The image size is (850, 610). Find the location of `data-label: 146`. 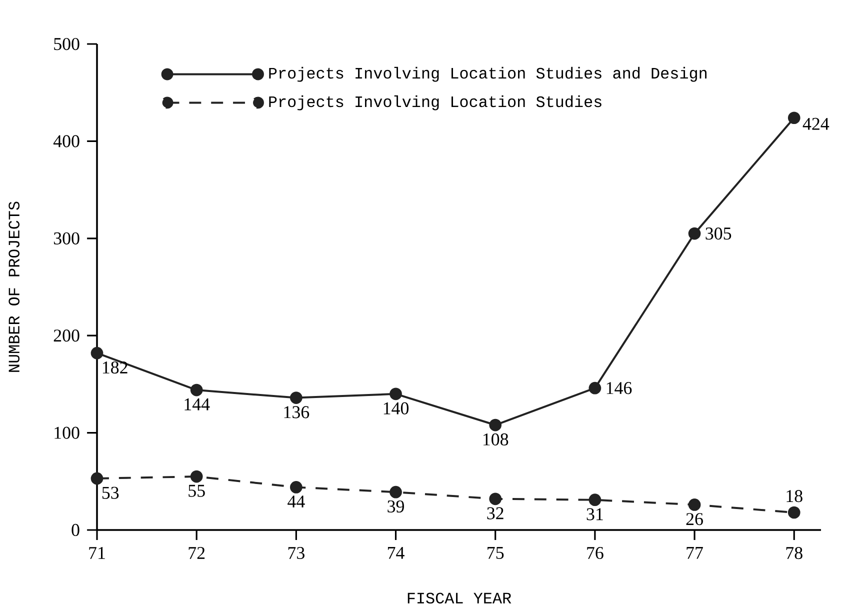

data-label: 146 is located at coordinates (619, 388).